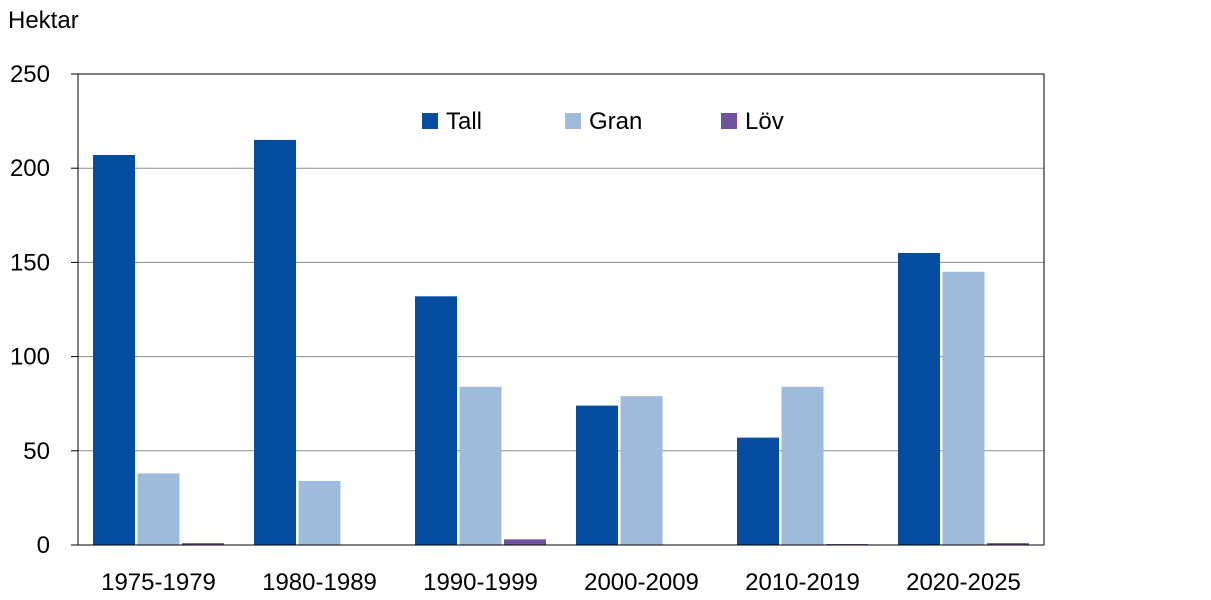 The width and height of the screenshot is (1211, 600). What do you see at coordinates (436, 420) in the screenshot?
I see `bar-tall-1990-1999` at bounding box center [436, 420].